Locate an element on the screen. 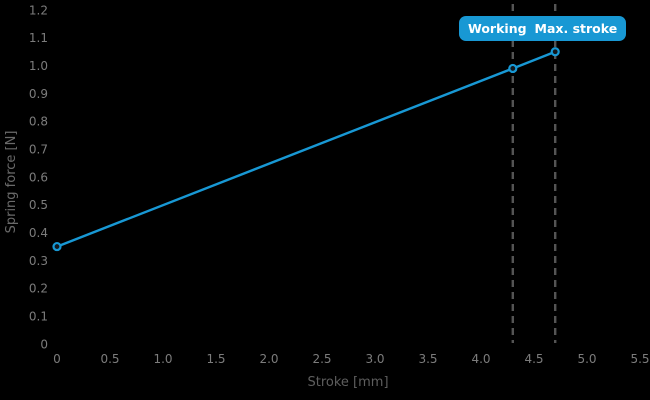 The width and height of the screenshot is (650, 400). x-tick-label: 3.5 is located at coordinates (427, 359).